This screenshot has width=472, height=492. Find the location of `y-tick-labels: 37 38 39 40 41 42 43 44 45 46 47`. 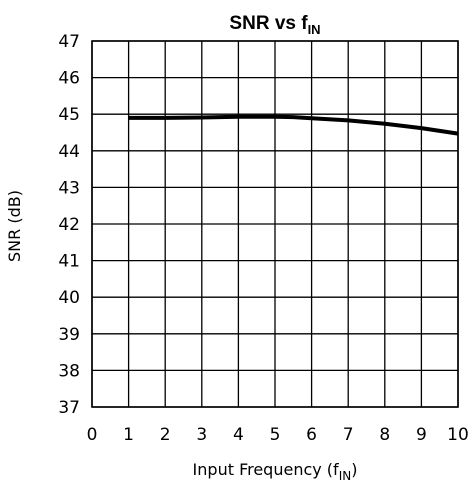

y-tick-labels: 37 38 39 40 41 42 43 44 45 46 47 is located at coordinates (69, 225).